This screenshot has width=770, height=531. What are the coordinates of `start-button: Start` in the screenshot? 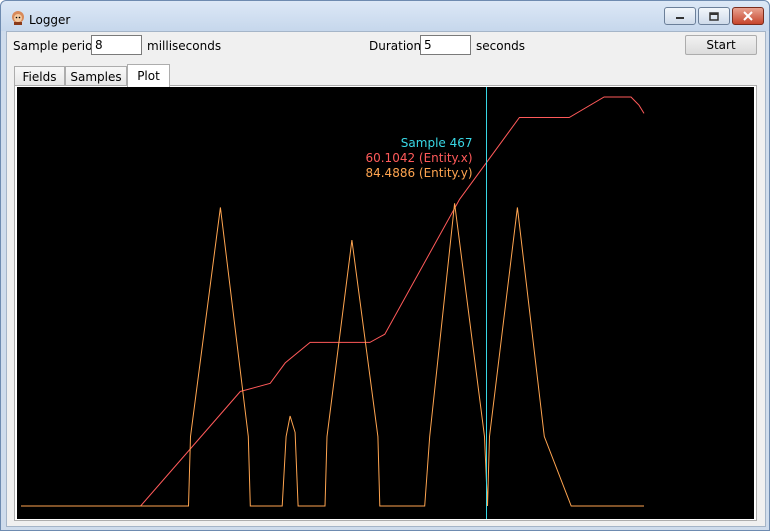 It's located at (721, 45).